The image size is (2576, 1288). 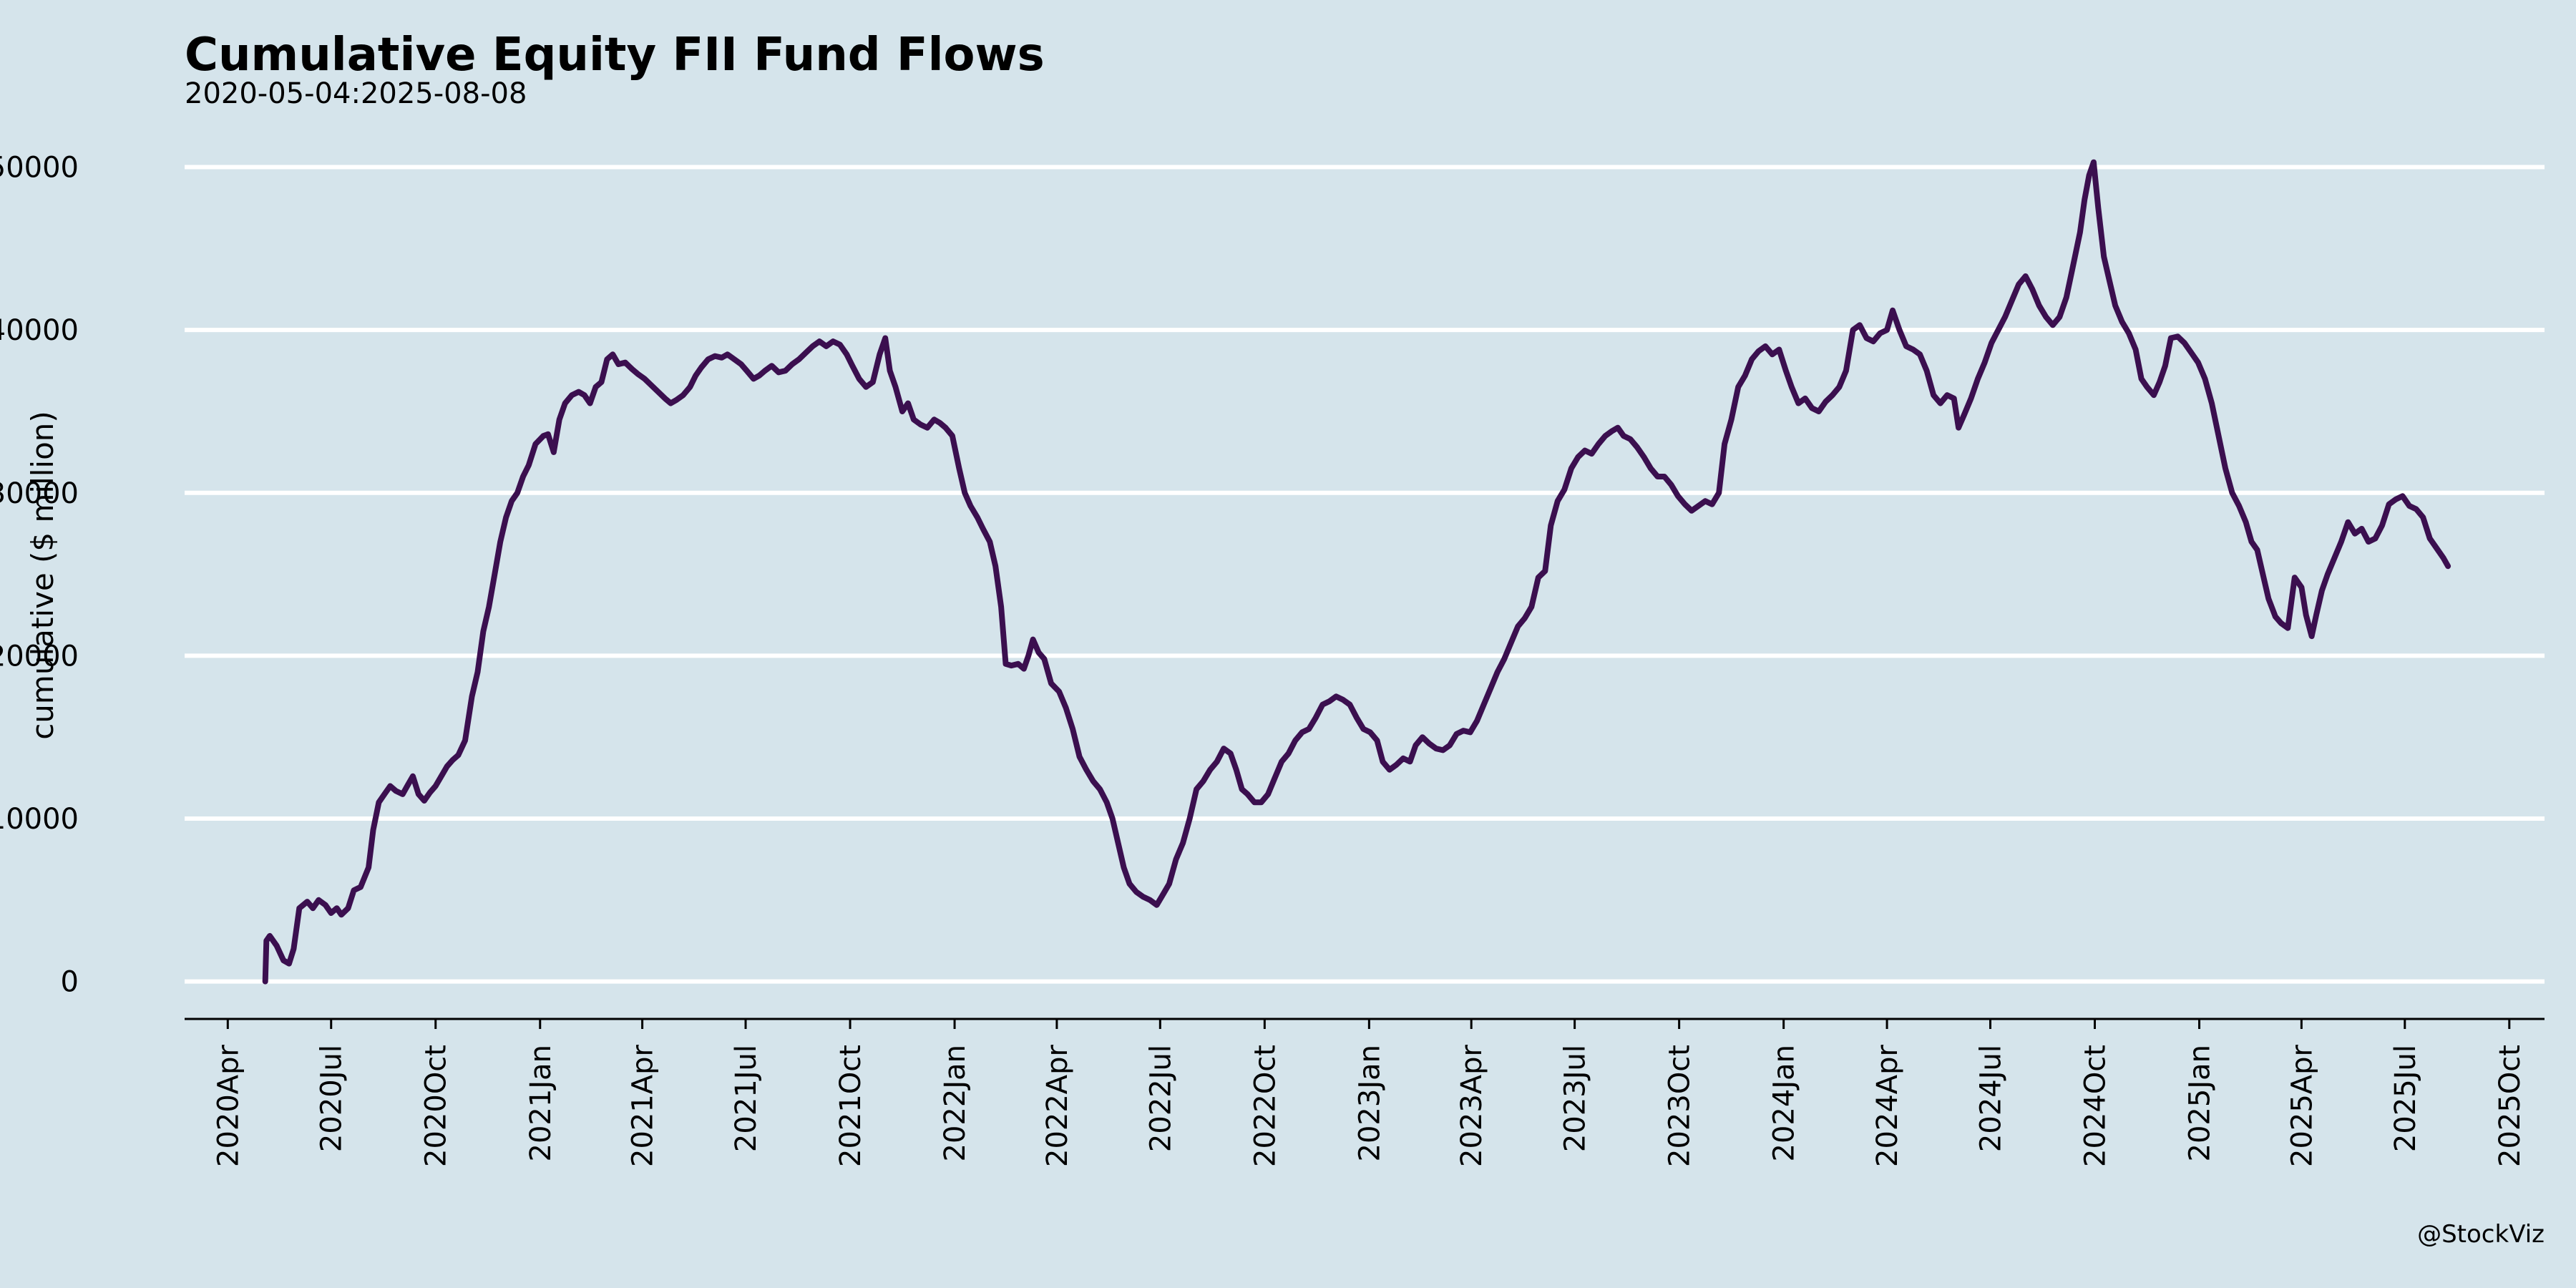 What do you see at coordinates (2481, 1234) in the screenshot?
I see `source-caption: @StockViz` at bounding box center [2481, 1234].